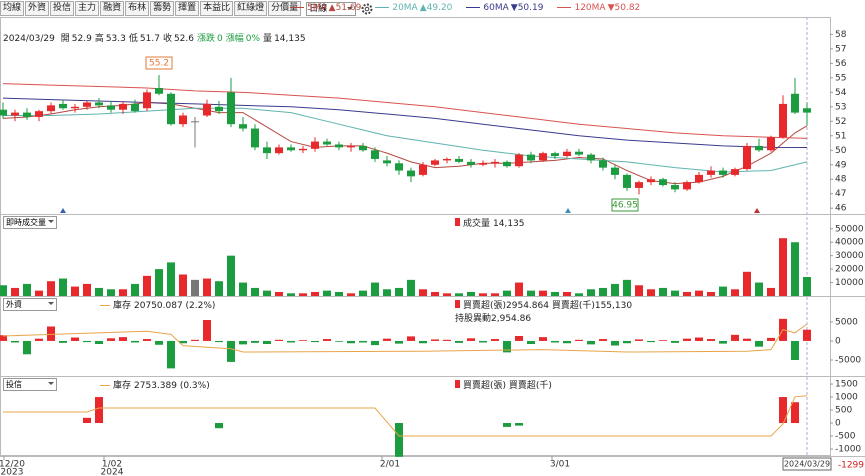  Describe the element at coordinates (840, 107) in the screenshot. I see `y-tick-label: 53` at that location.